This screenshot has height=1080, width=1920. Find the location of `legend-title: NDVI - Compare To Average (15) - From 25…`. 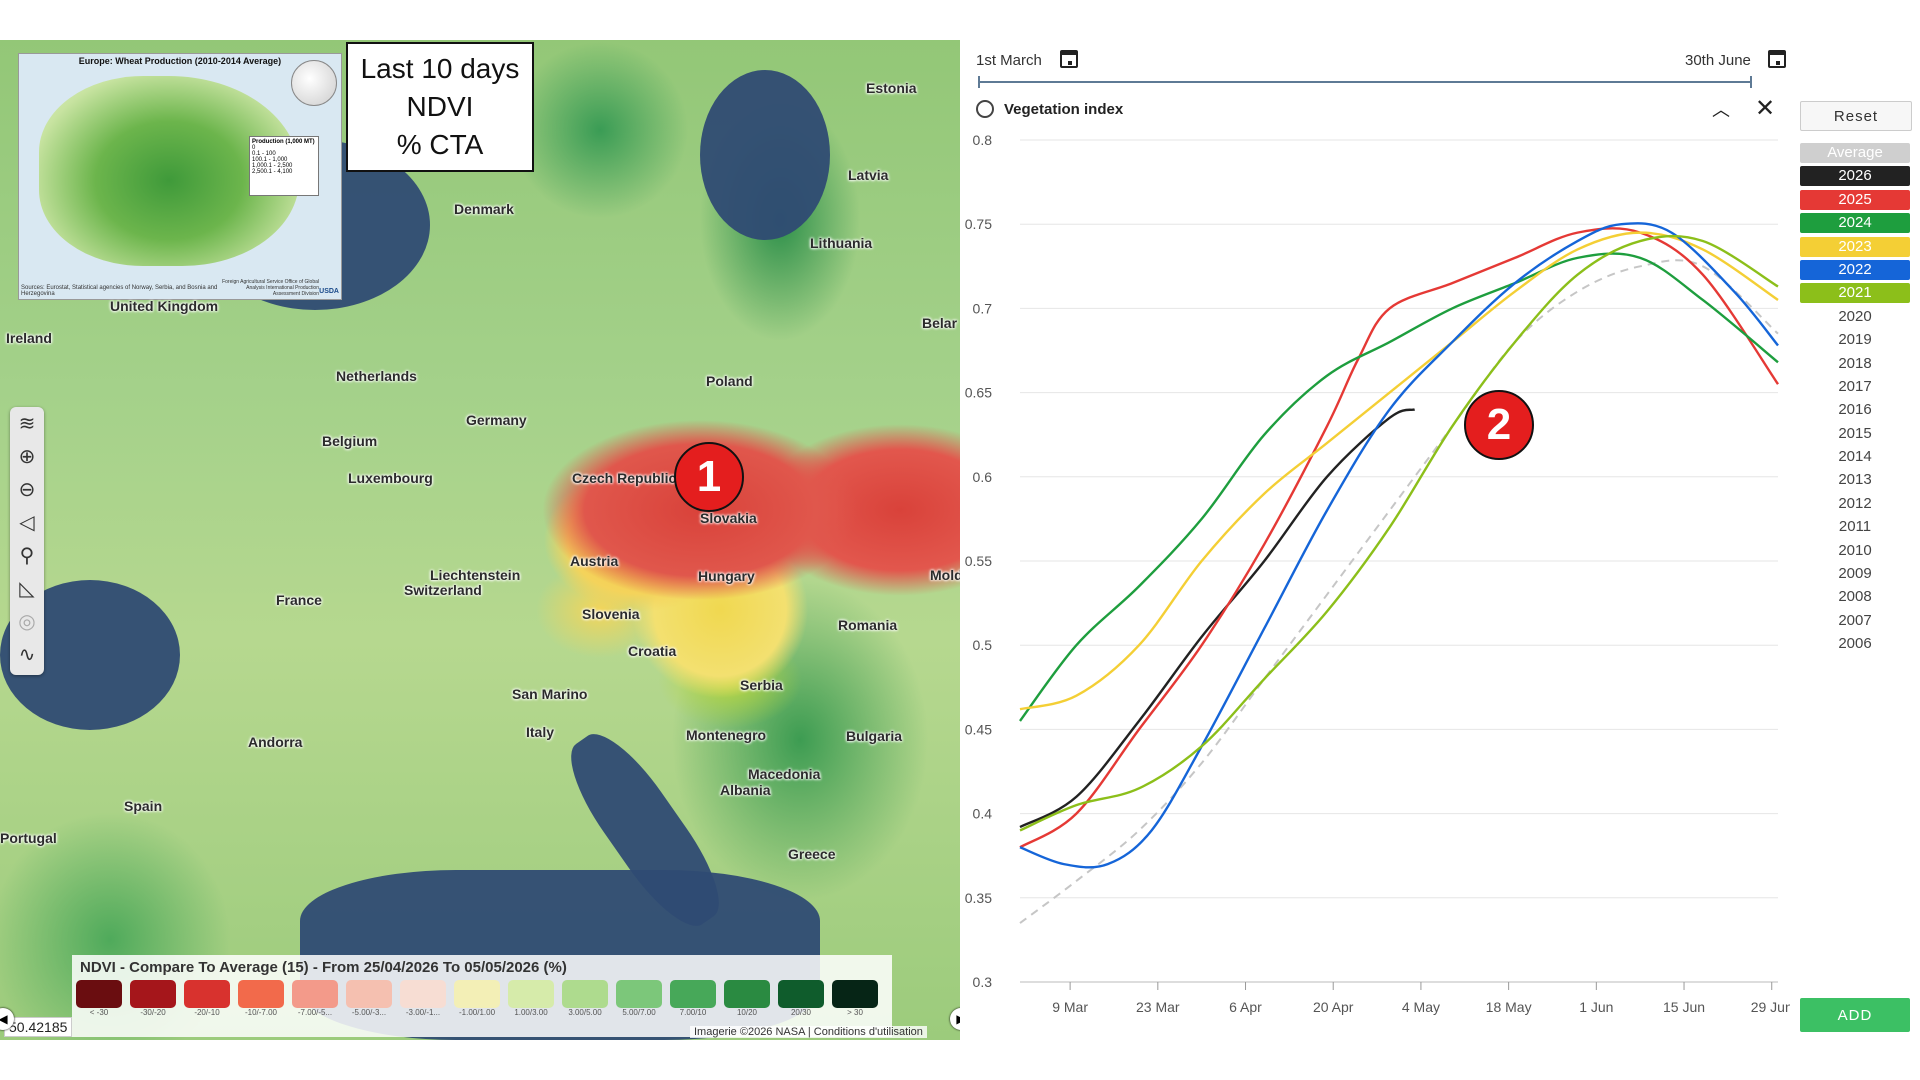

legend-title: NDVI - Compare To Average (15) - From 25… is located at coordinates (323, 967).